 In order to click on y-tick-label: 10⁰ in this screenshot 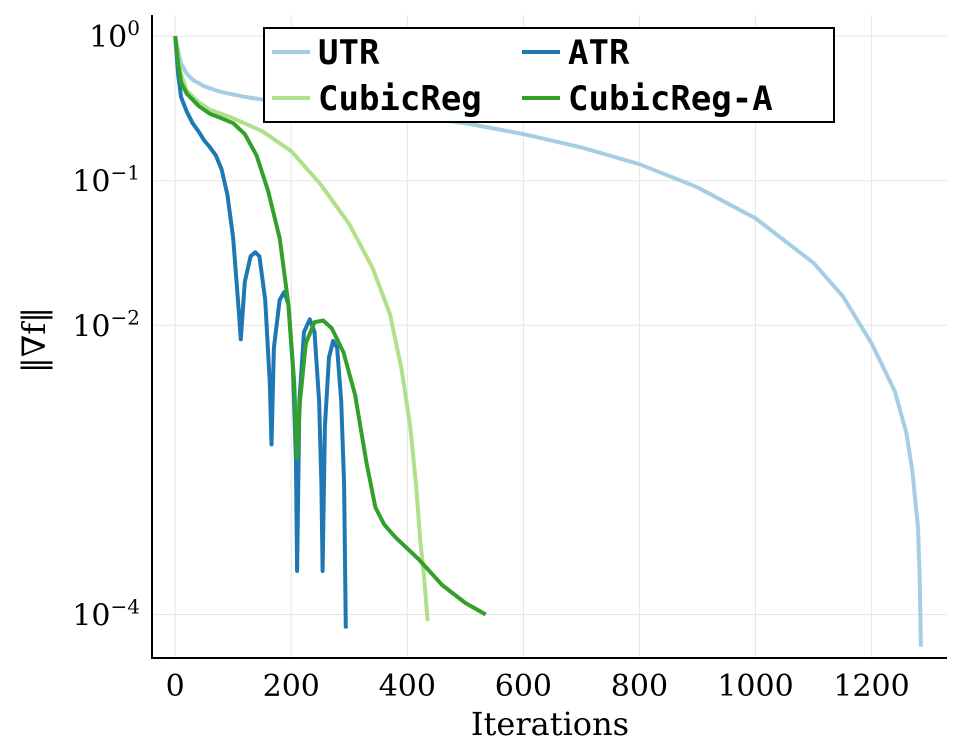, I will do `click(114, 35)`.